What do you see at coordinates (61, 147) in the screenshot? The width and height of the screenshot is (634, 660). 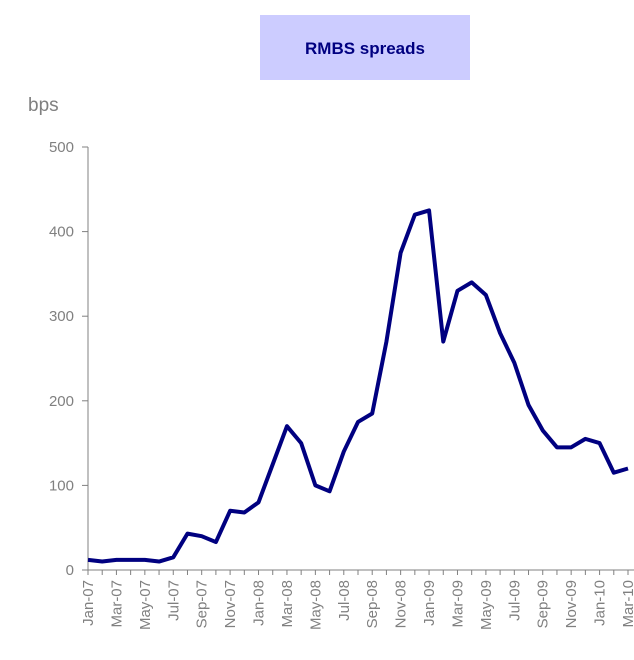 I see `y-tick-label: 500` at bounding box center [61, 147].